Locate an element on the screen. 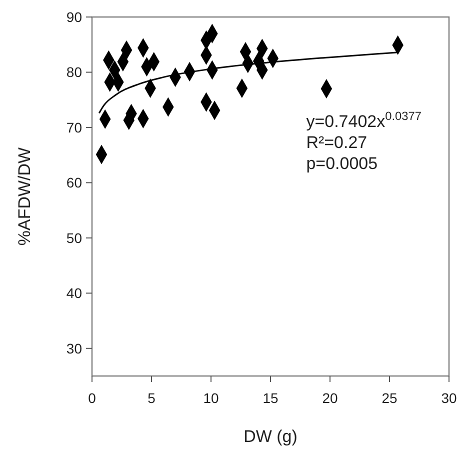 The height and width of the screenshot is (462, 464). annotation: R²=0.27 is located at coordinates (337, 142).